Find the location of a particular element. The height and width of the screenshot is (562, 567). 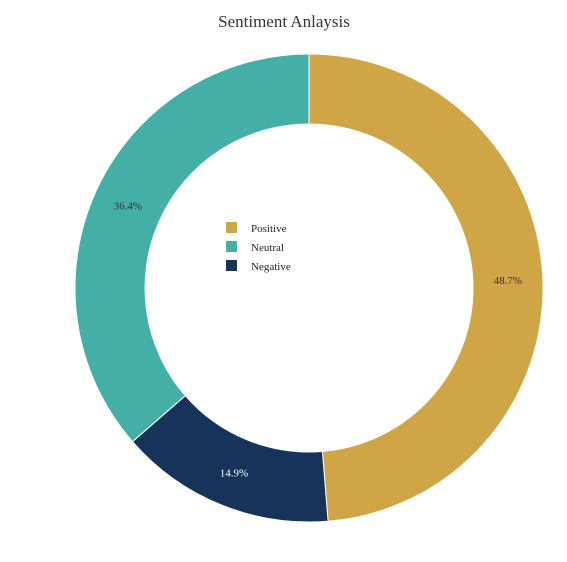

legend-item-neutral: Neutral is located at coordinates (255, 247).